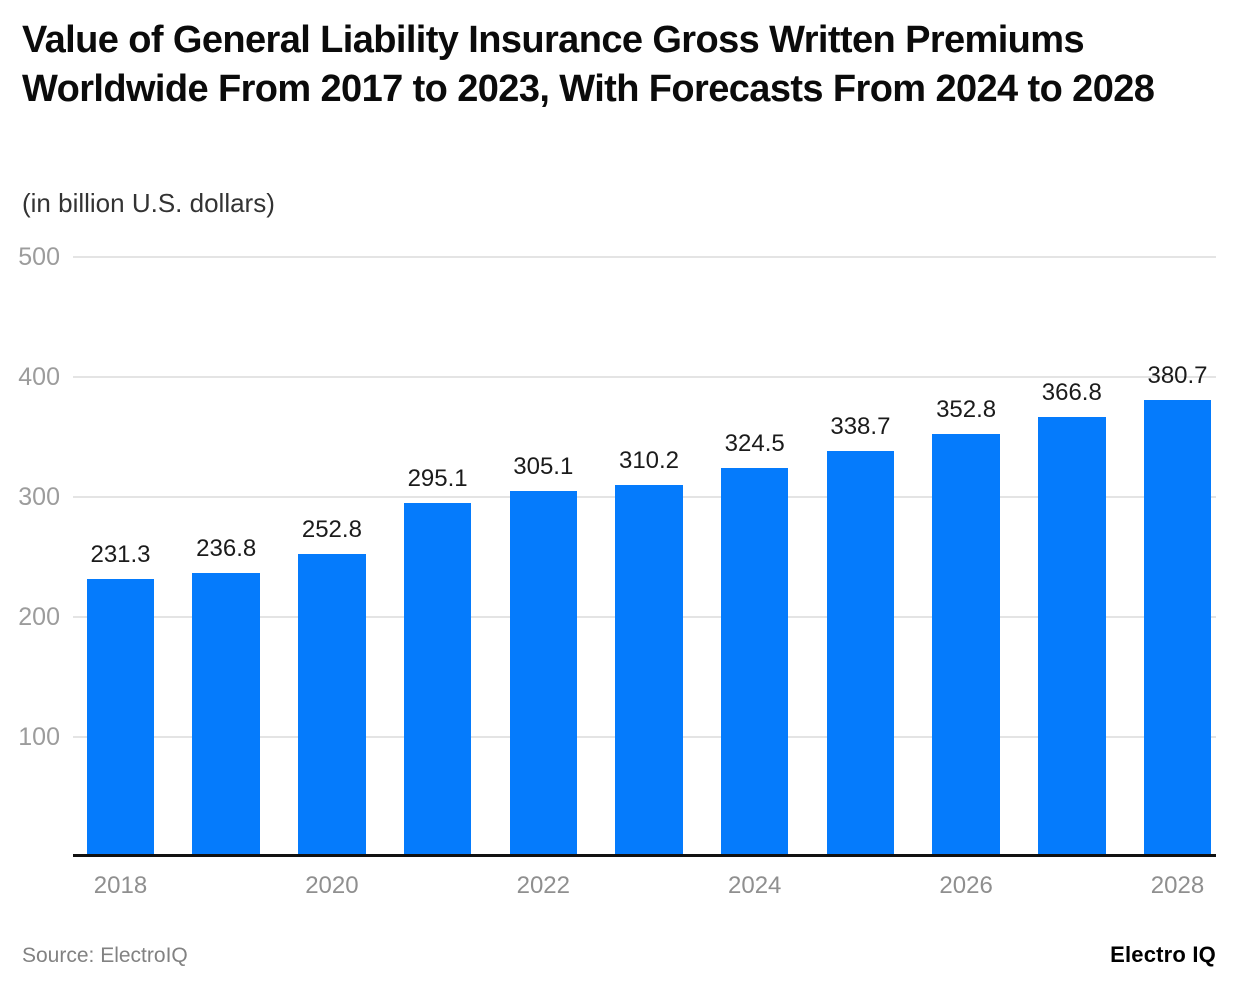  Describe the element at coordinates (1071, 392) in the screenshot. I see `bar-value-label: 366.8` at that location.